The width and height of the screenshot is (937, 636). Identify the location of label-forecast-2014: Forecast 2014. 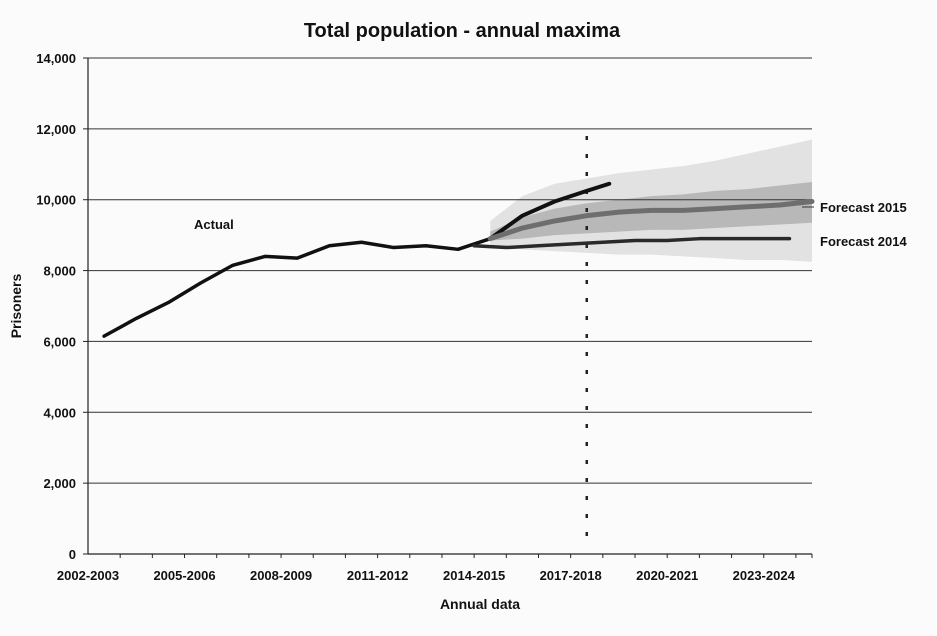
(863, 241).